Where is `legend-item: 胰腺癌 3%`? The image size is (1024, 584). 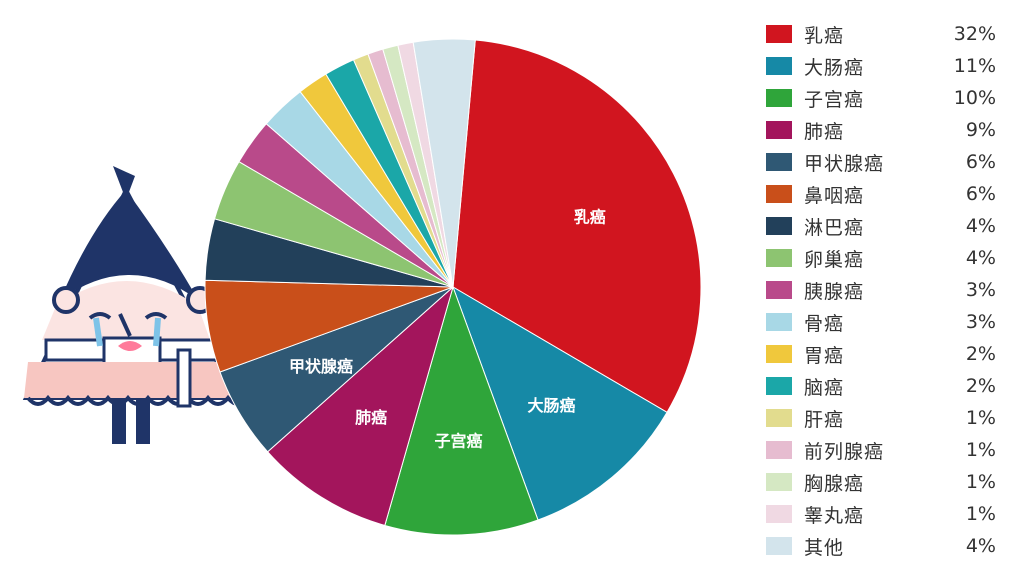 legend-item: 胰腺癌 3% is located at coordinates (881, 290).